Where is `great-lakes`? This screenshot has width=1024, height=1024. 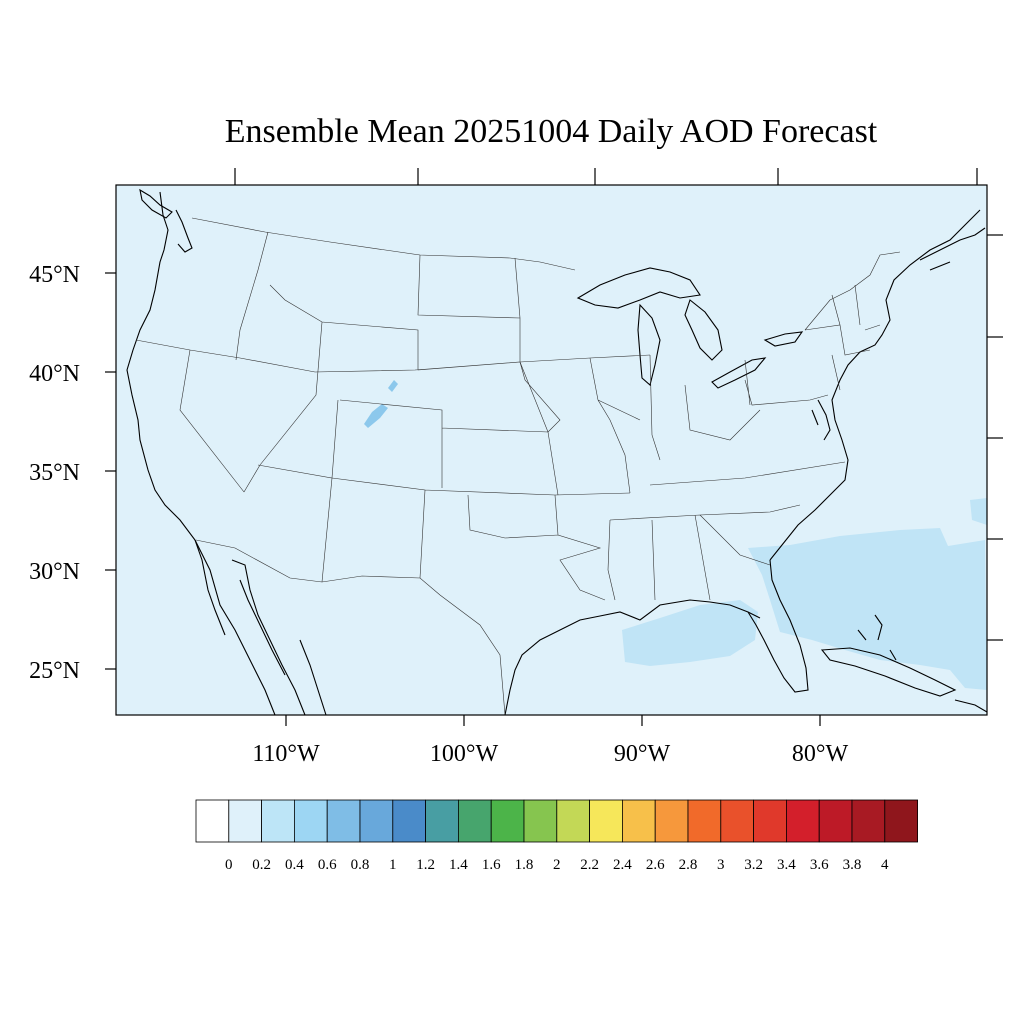 great-lakes is located at coordinates (690, 328).